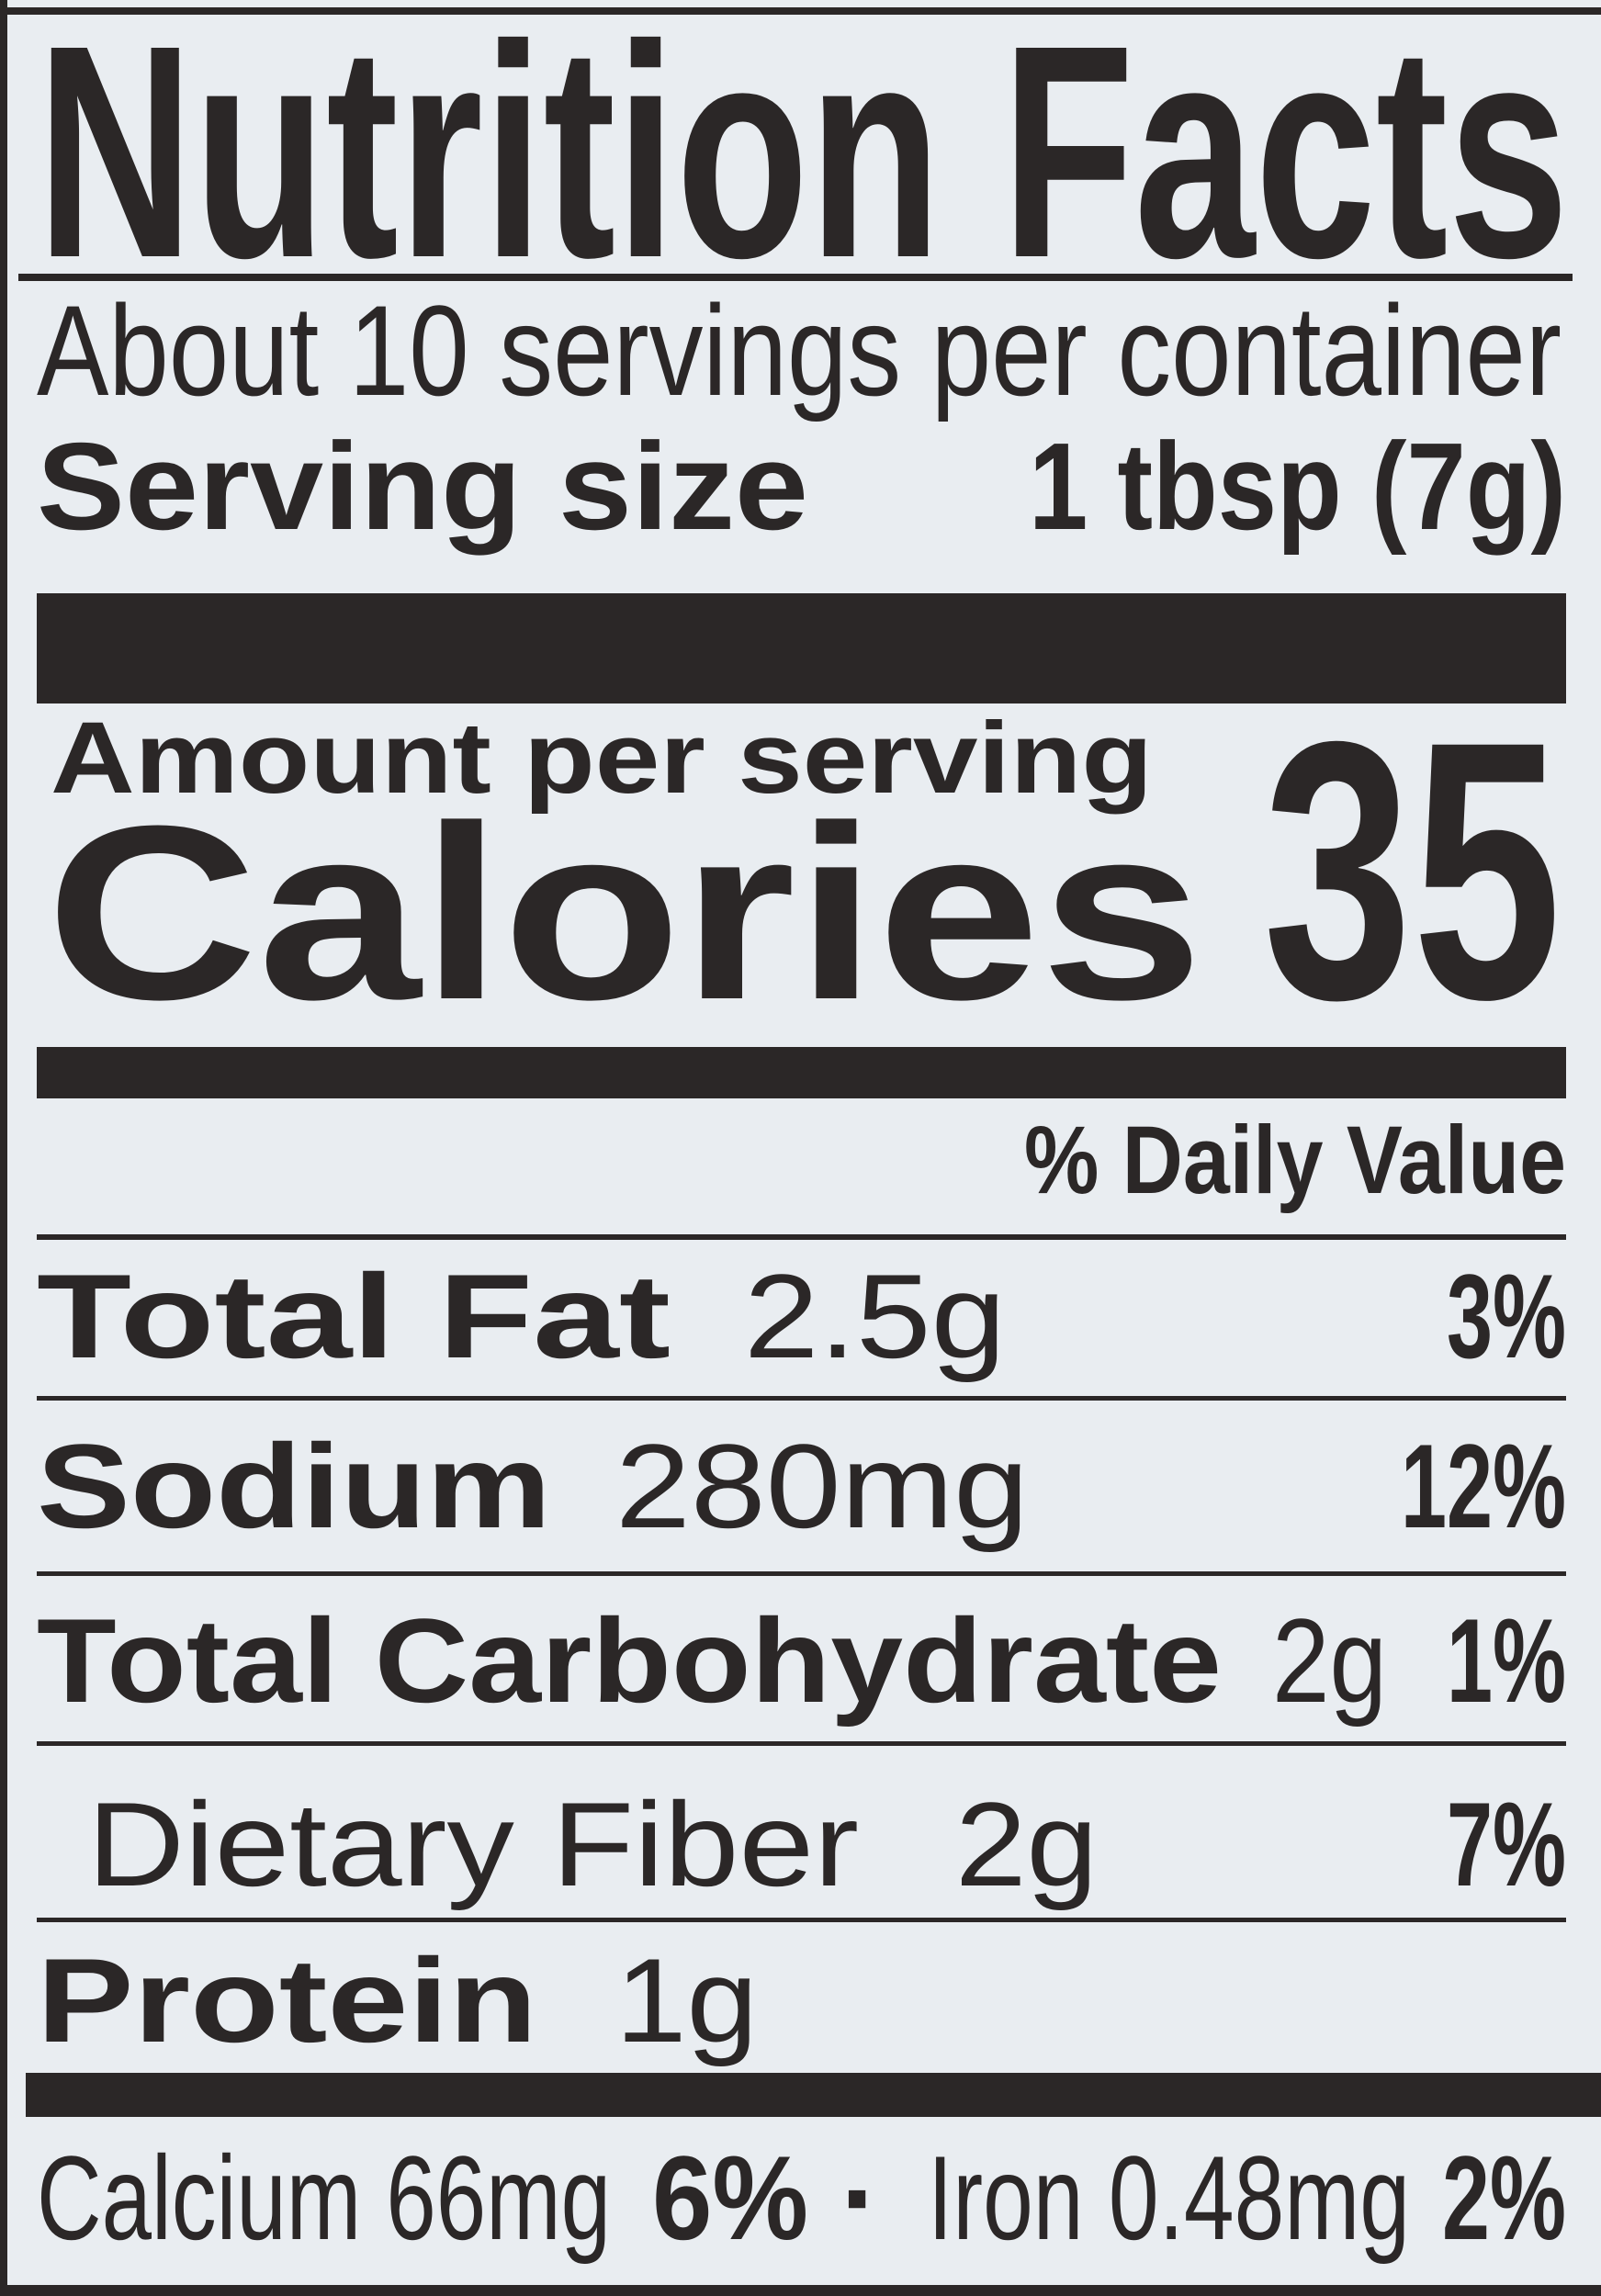  Describe the element at coordinates (730, 2198) in the screenshot. I see `calcium-dv: 6%` at that location.